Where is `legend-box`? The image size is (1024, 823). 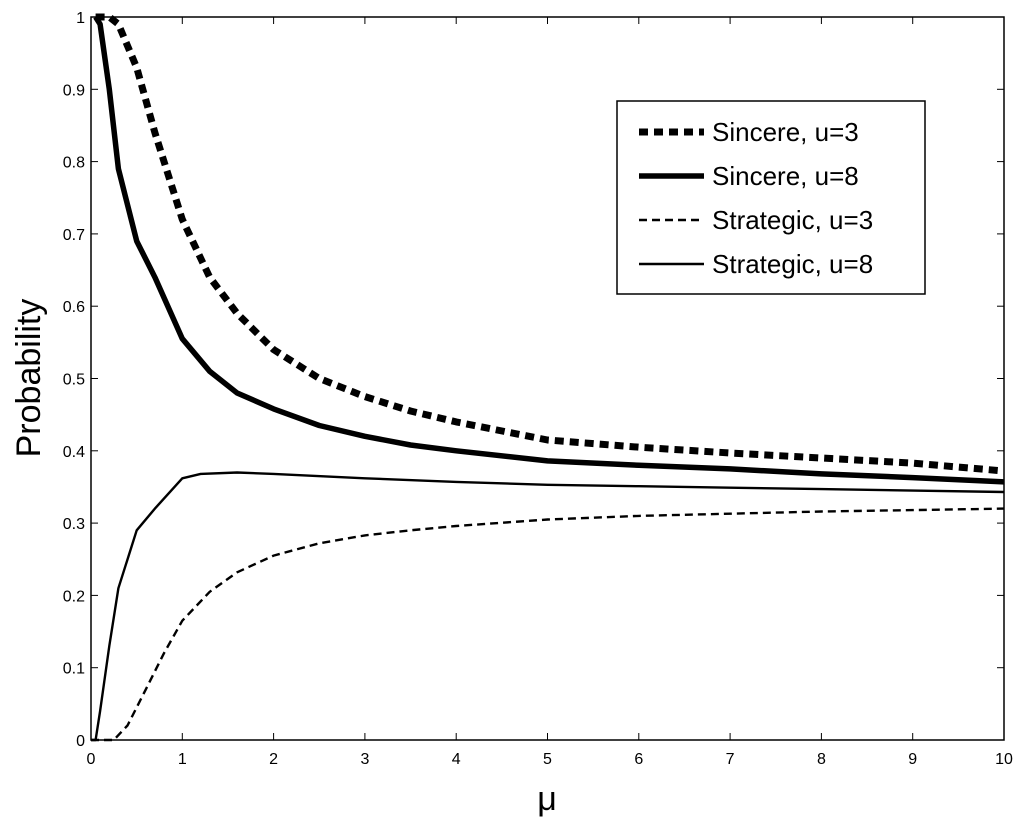
legend-box is located at coordinates (771, 197).